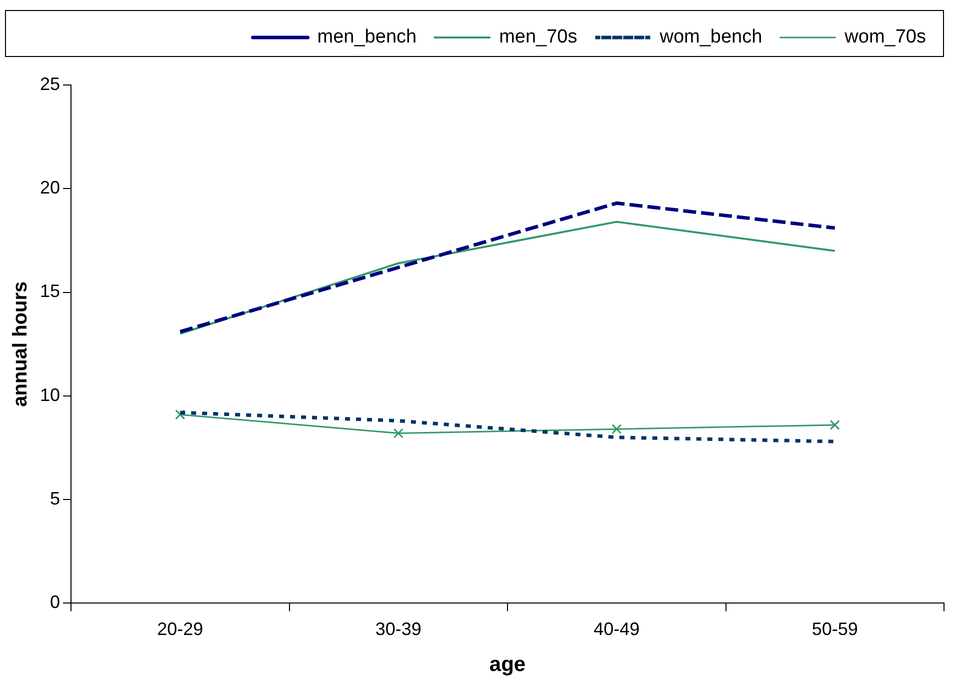  What do you see at coordinates (538, 37) in the screenshot?
I see `legend-label: men_70s` at bounding box center [538, 37].